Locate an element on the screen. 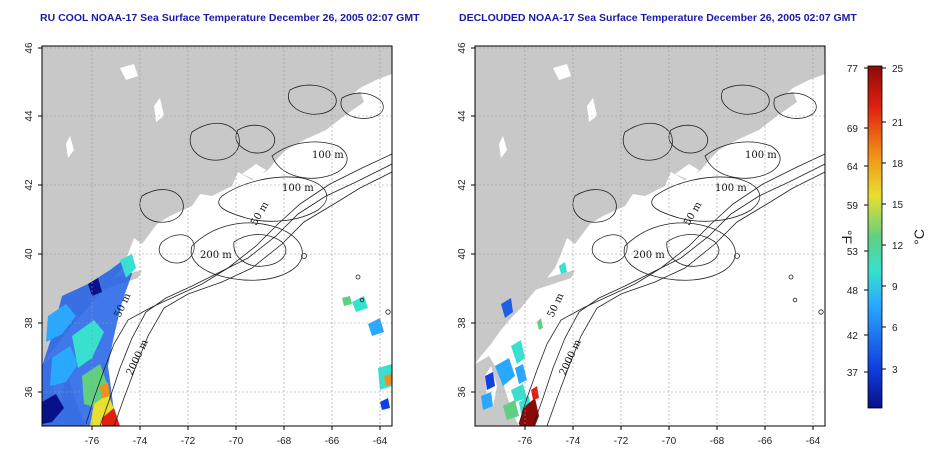 The image size is (950, 475). f-tick-48: 48 is located at coordinates (853, 291).